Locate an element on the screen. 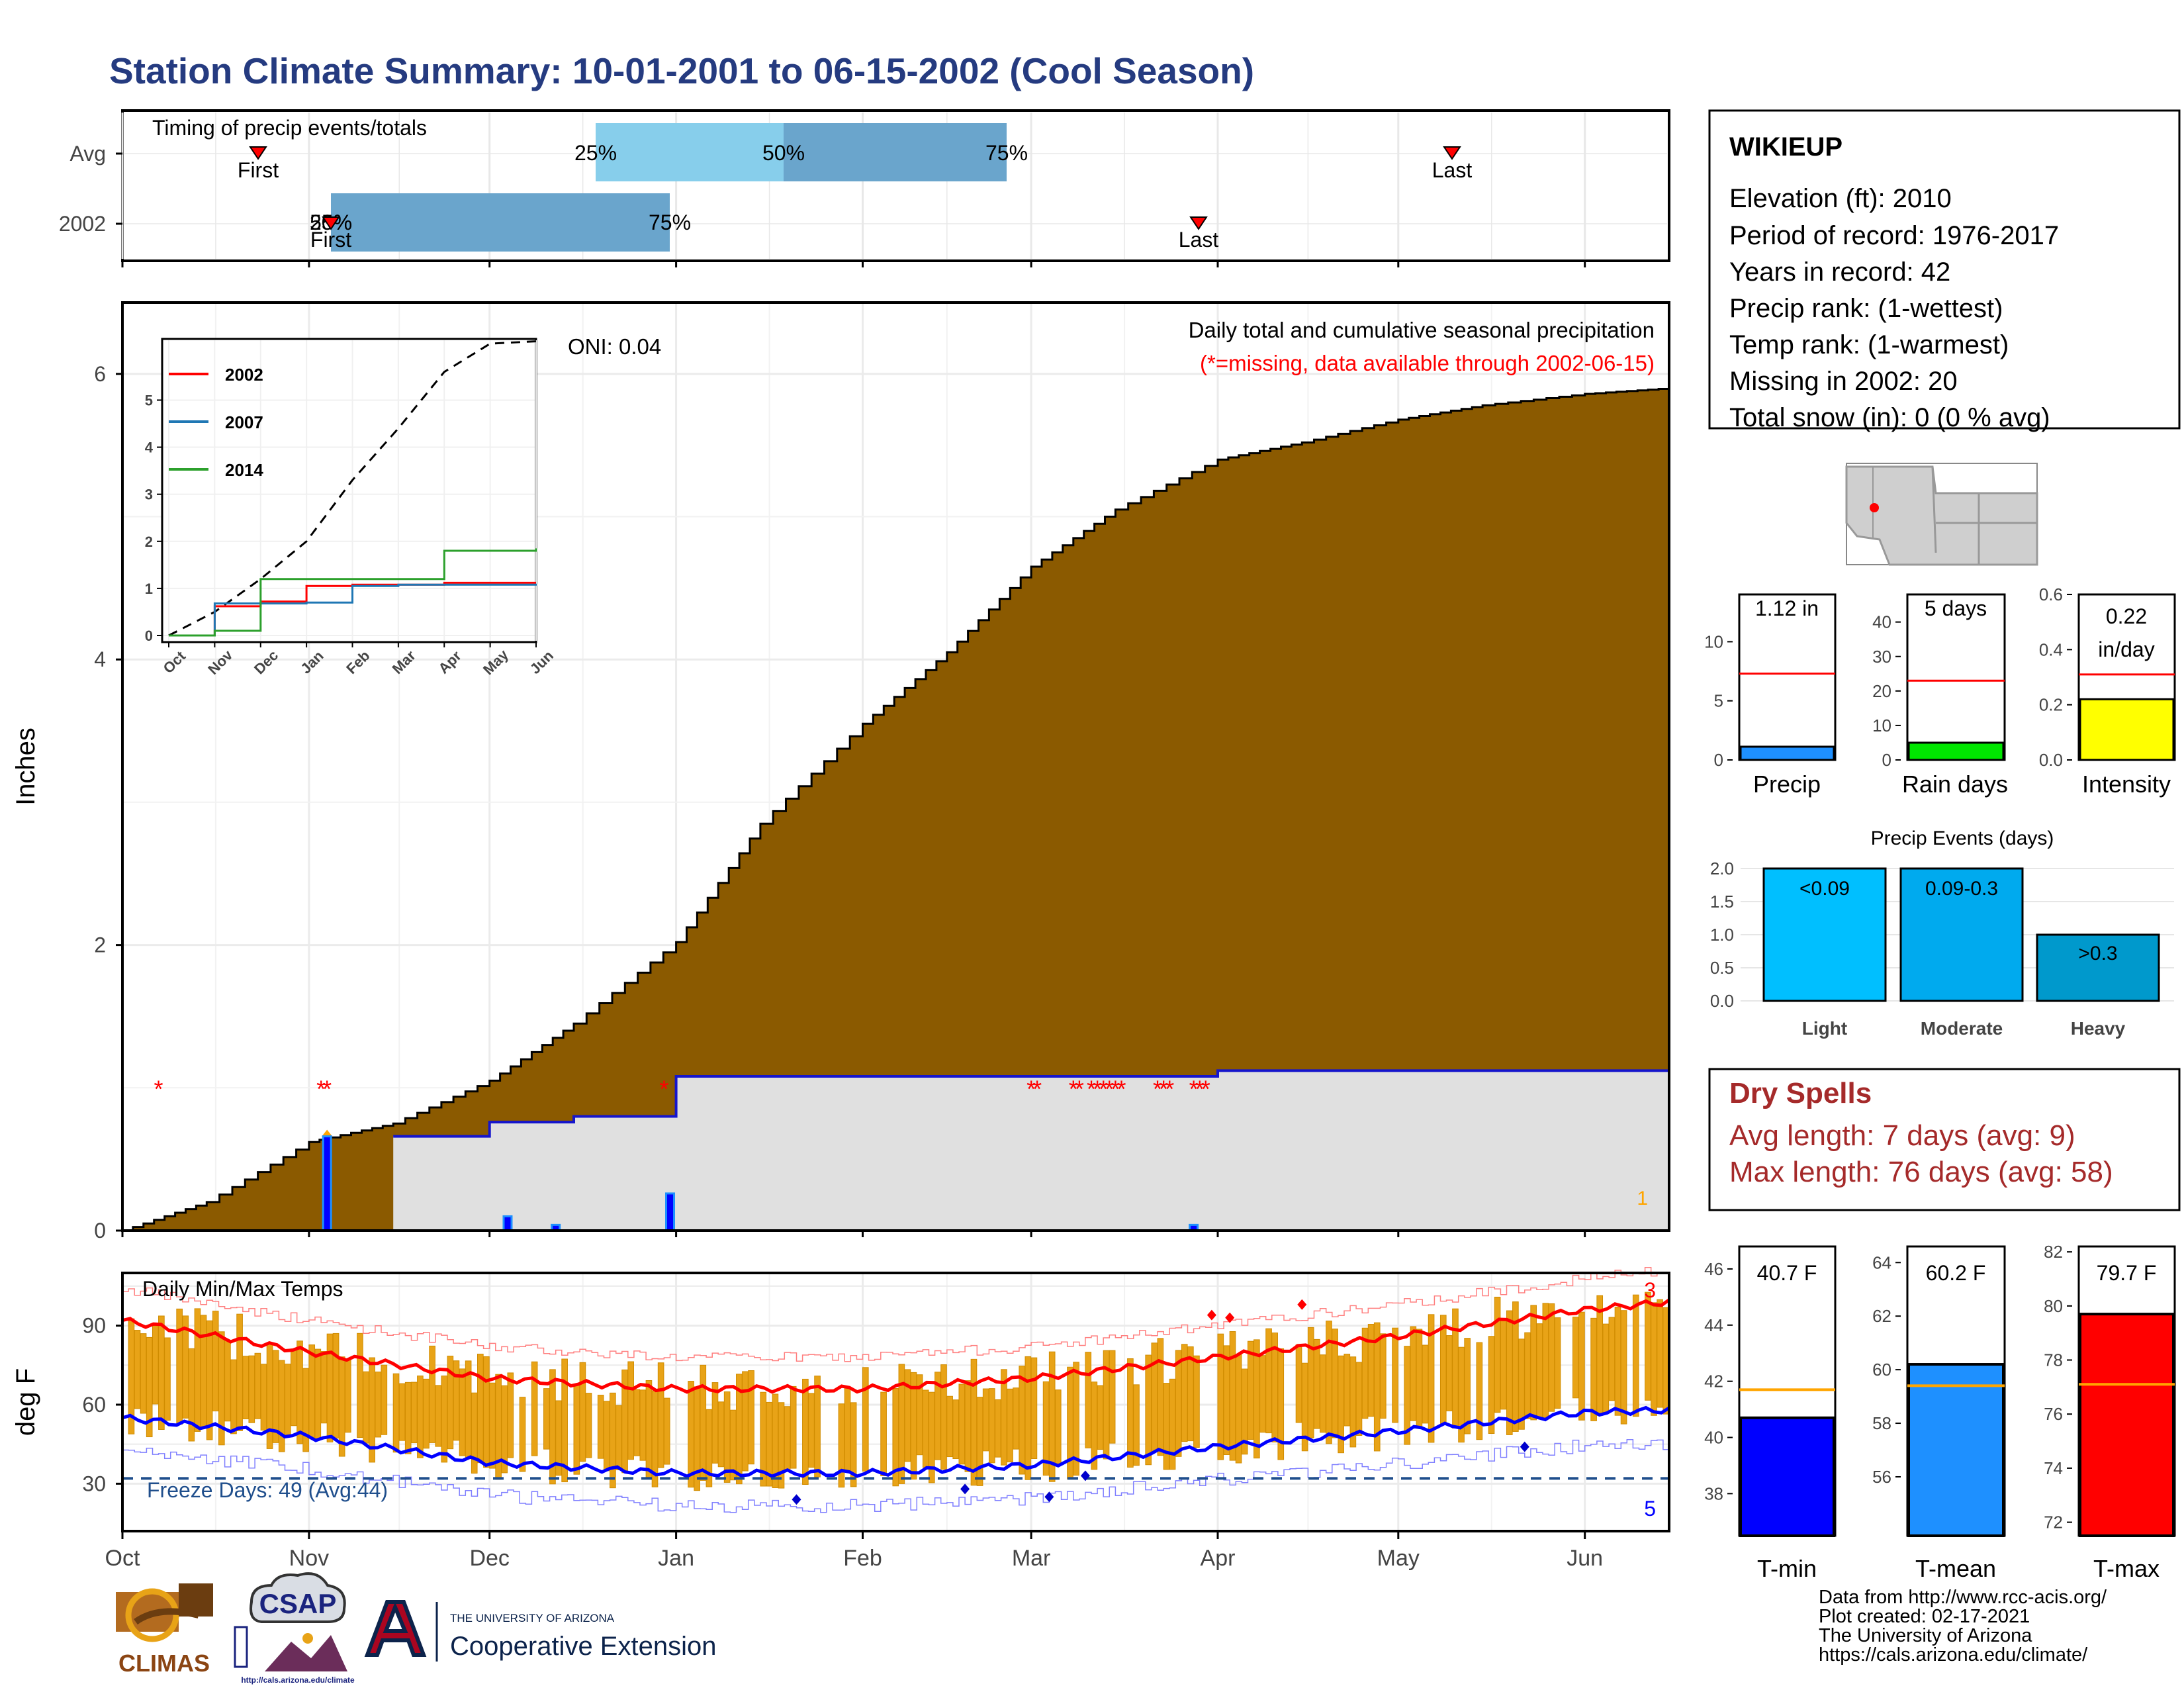 The height and width of the screenshot is (1688, 2184). mini-bar-frame is located at coordinates (1787, 677).